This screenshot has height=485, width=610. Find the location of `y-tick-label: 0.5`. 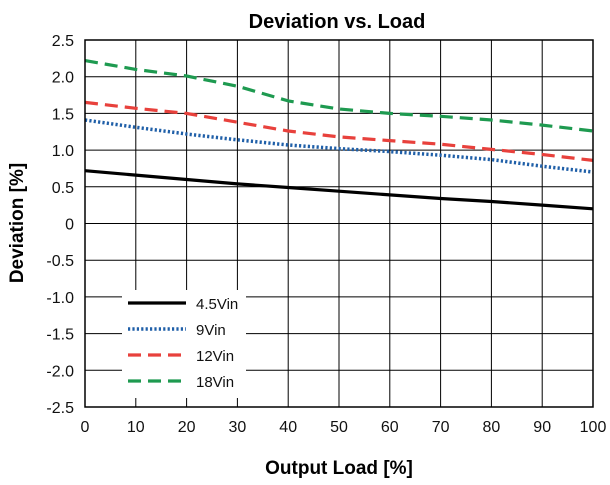

y-tick-label: 0.5 is located at coordinates (63, 188).